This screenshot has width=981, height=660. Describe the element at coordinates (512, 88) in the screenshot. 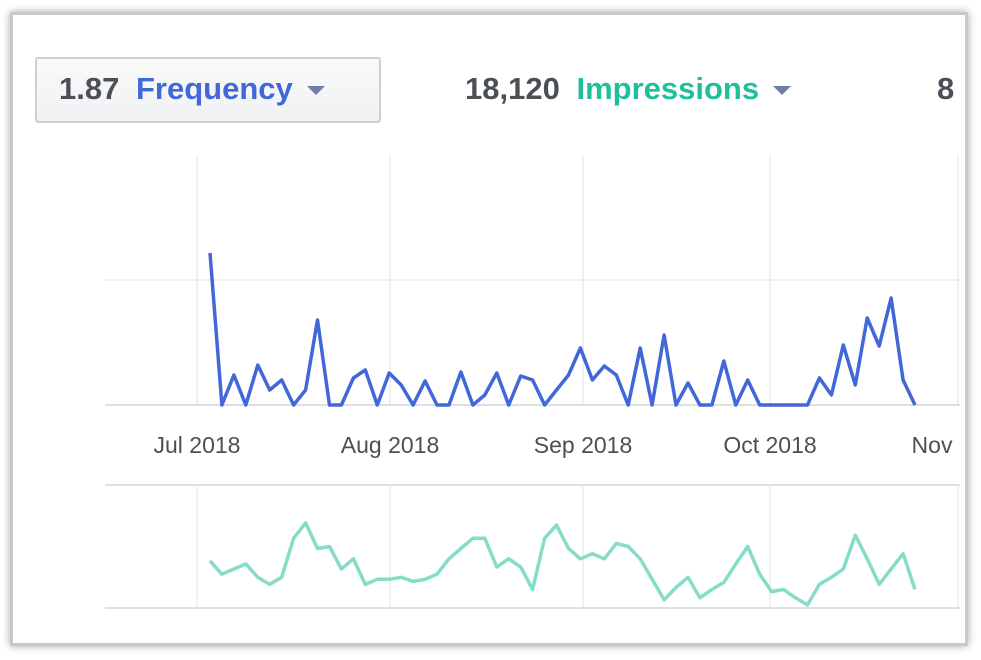

I see `metric-value: 18,120` at that location.